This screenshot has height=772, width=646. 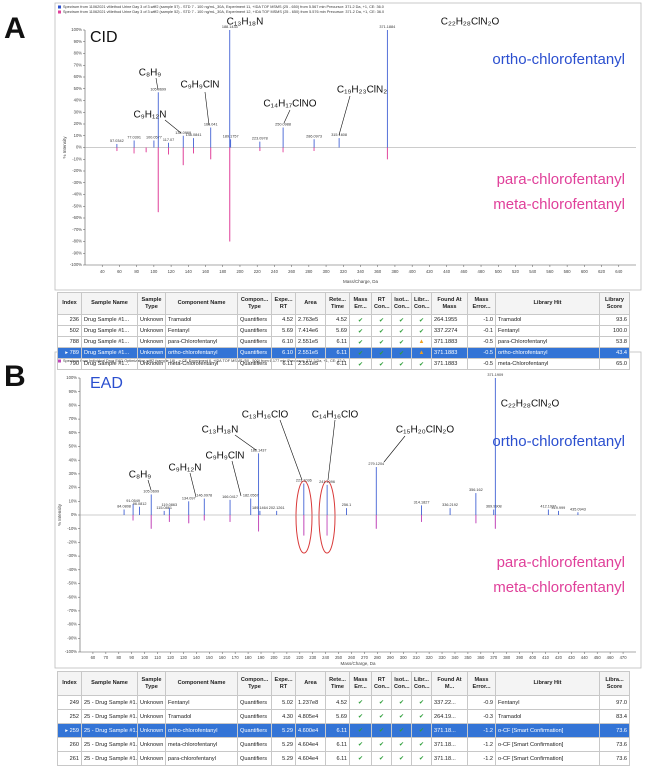 What do you see at coordinates (310, 758) in the screenshot?
I see `table-cell: 4.604e4` at bounding box center [310, 758].